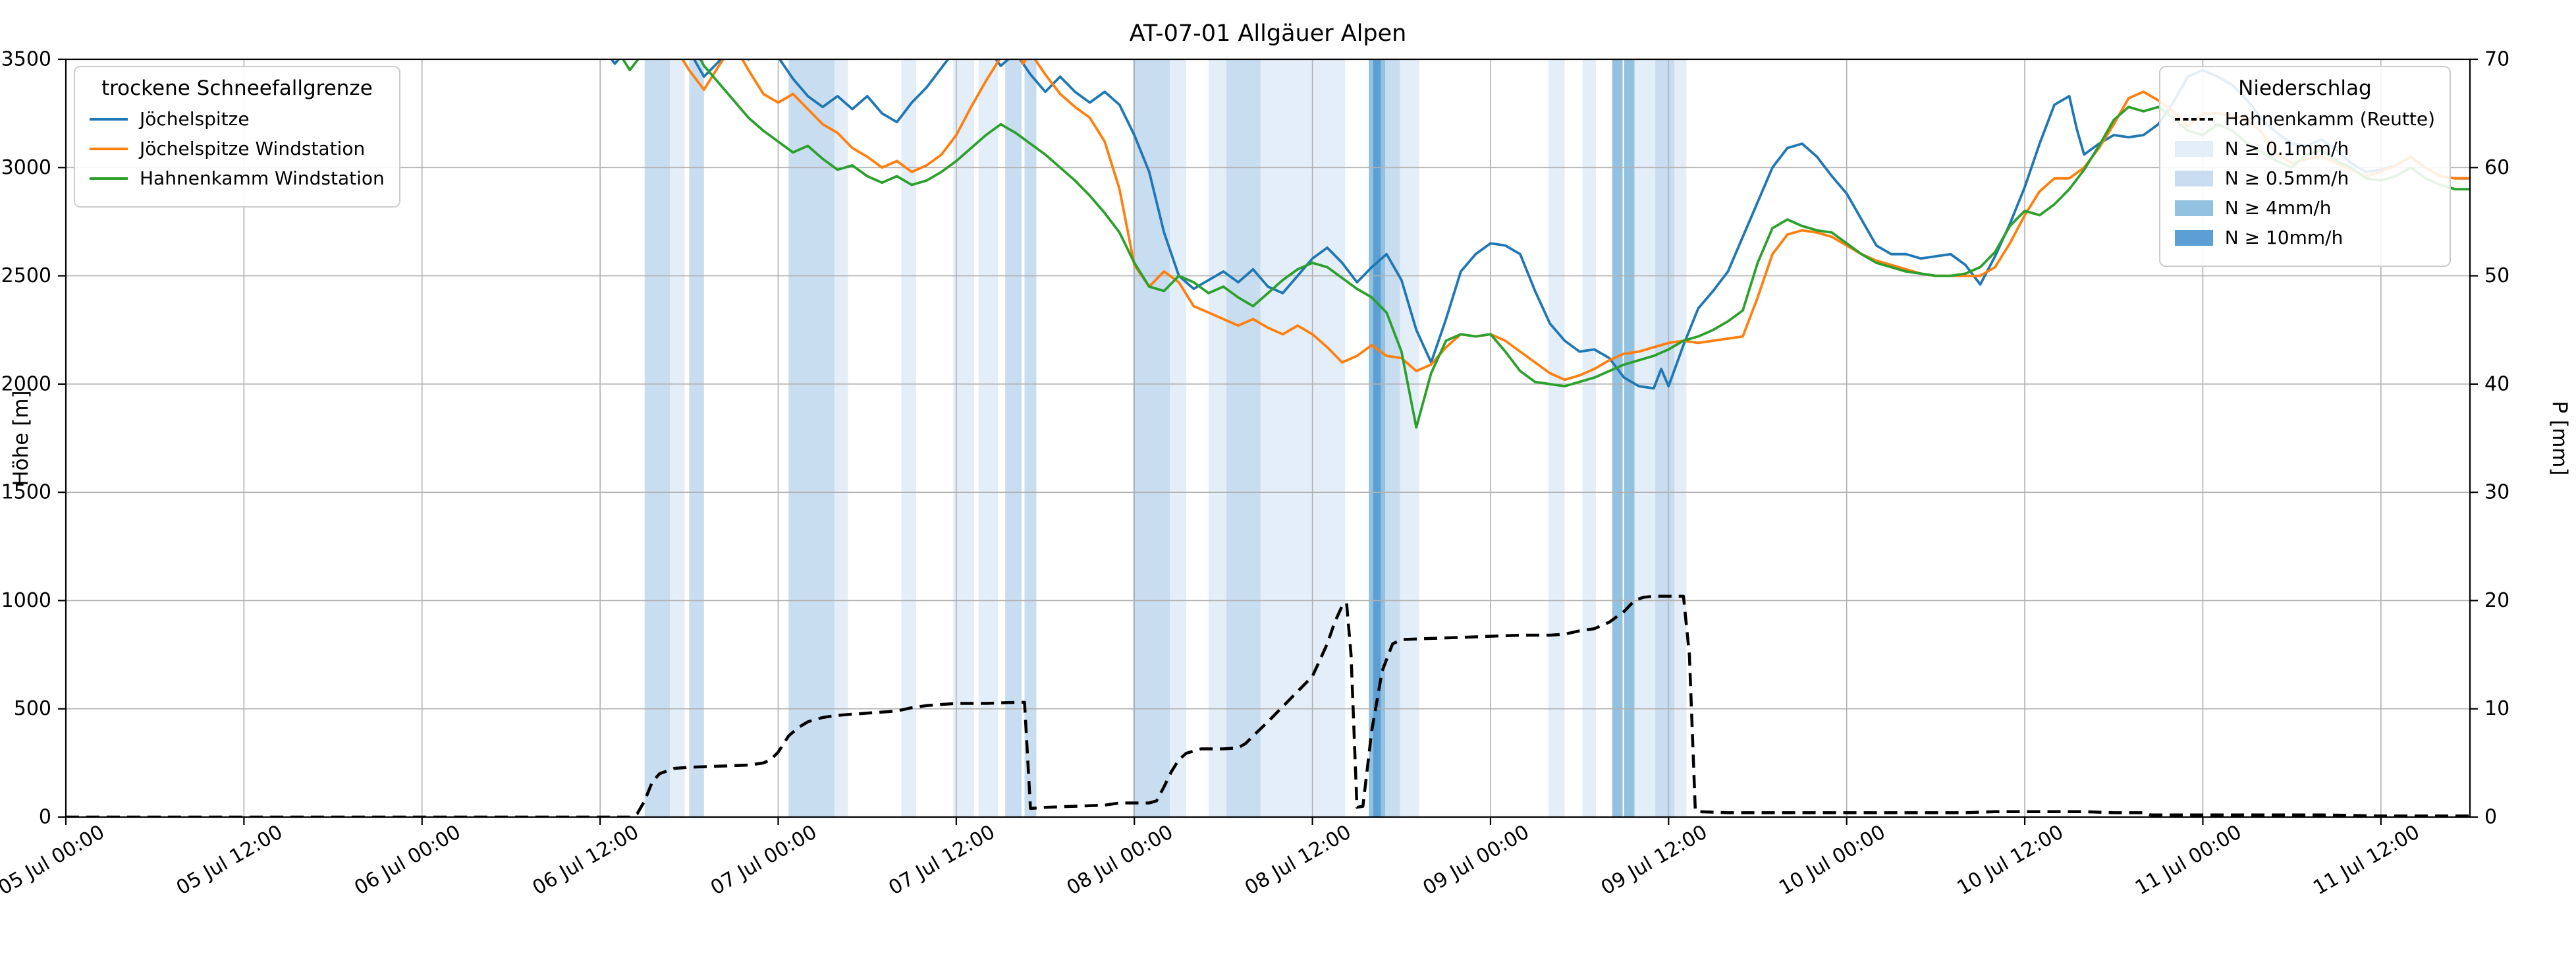 The height and width of the screenshot is (964, 2576). Describe the element at coordinates (2283, 238) in the screenshot. I see `legend-label: N ≥ 10mm/h` at that location.